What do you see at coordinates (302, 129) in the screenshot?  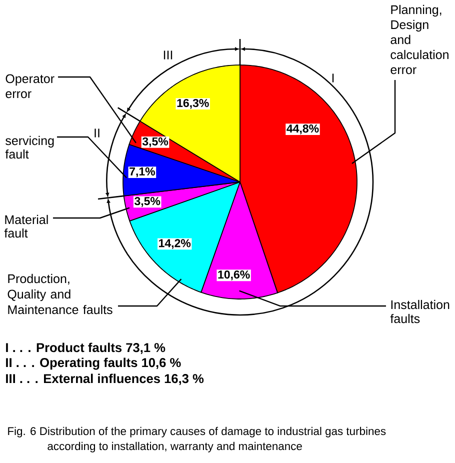 I see `data-label: 44,8%` at bounding box center [302, 129].